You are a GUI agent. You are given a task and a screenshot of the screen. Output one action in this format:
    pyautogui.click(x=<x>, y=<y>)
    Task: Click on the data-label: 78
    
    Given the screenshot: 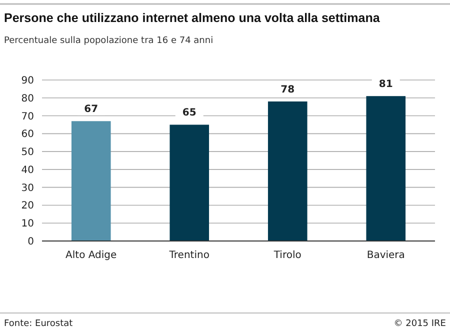 What is the action you would take?
    pyautogui.click(x=287, y=90)
    